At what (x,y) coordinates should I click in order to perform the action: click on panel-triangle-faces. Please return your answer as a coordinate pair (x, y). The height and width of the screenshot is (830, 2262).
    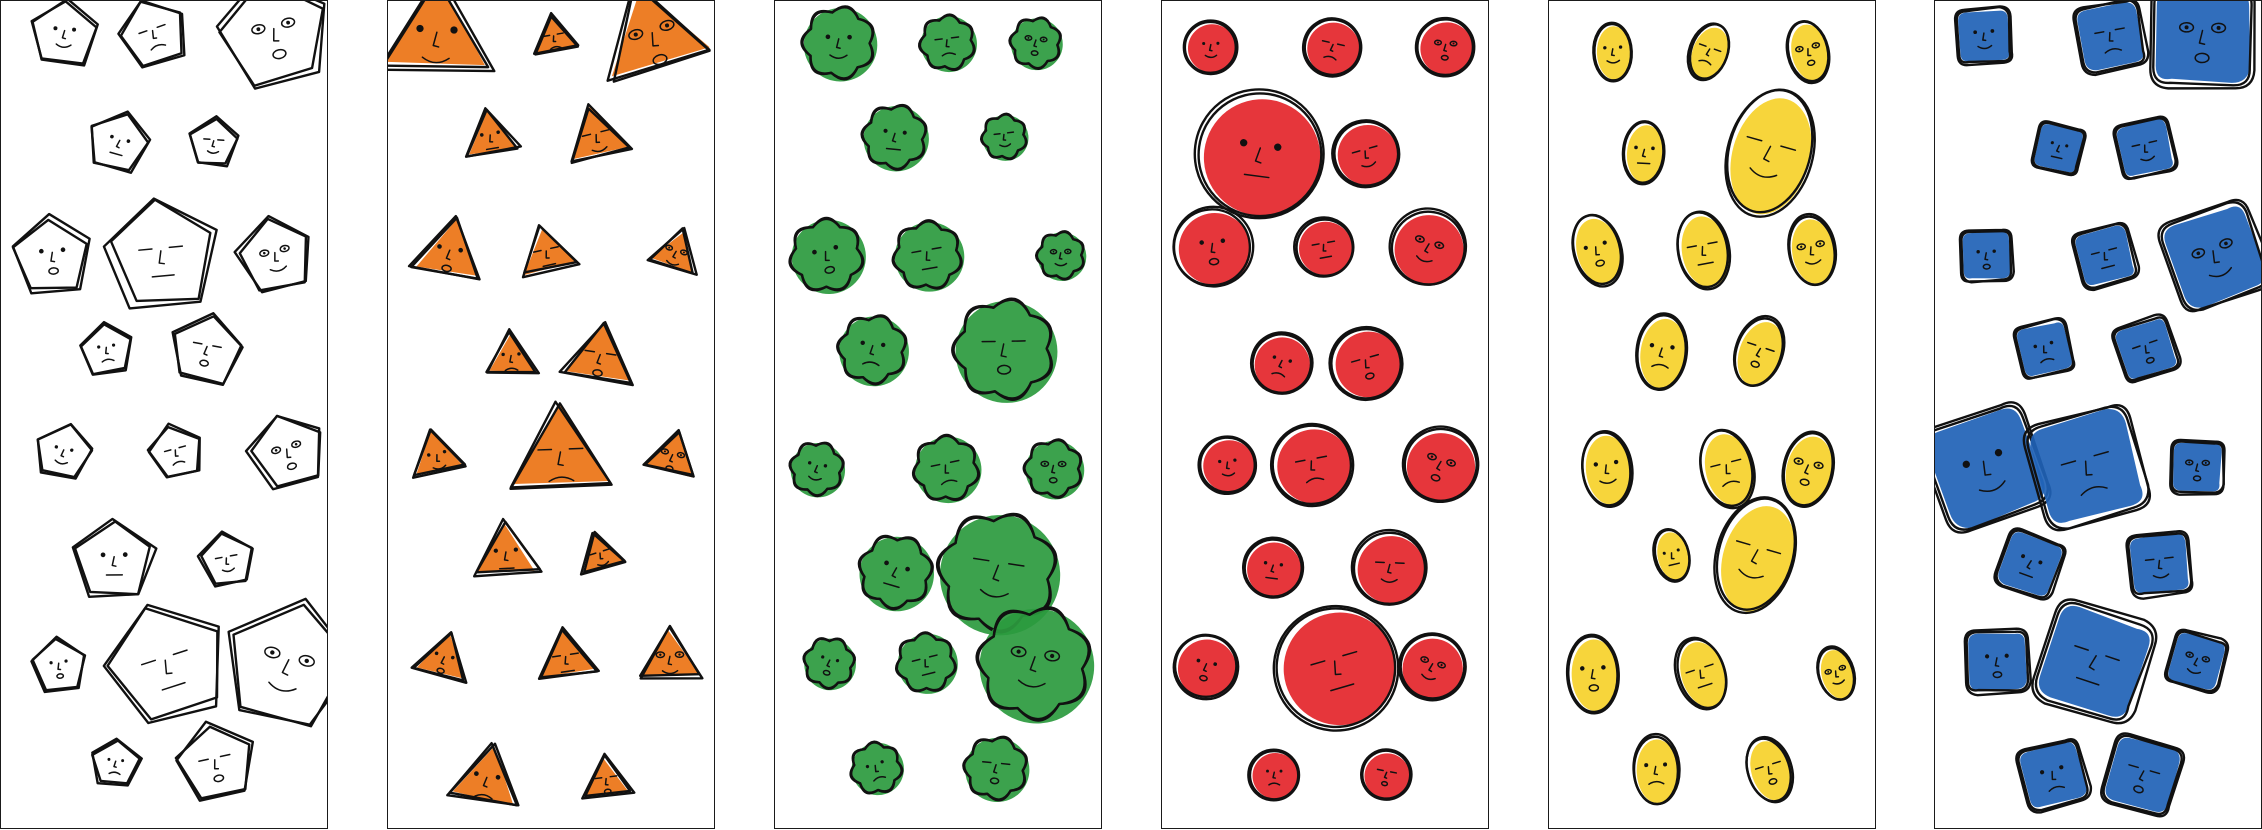
    Looking at the image, I should click on (551, 414).